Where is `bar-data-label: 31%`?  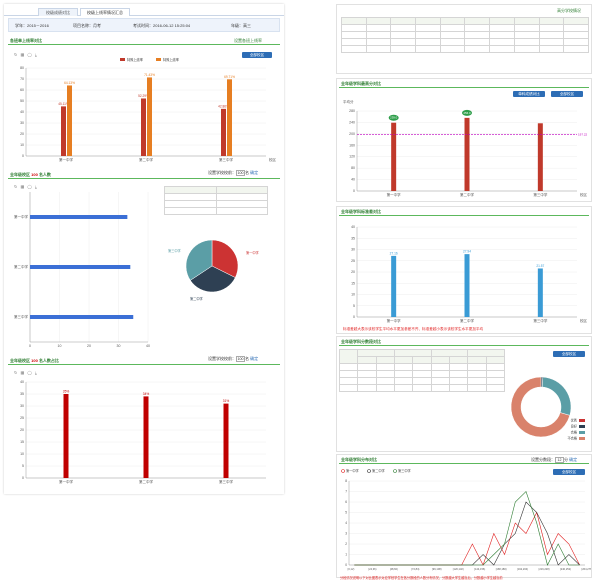 bar-data-label: 31% is located at coordinates (226, 401).